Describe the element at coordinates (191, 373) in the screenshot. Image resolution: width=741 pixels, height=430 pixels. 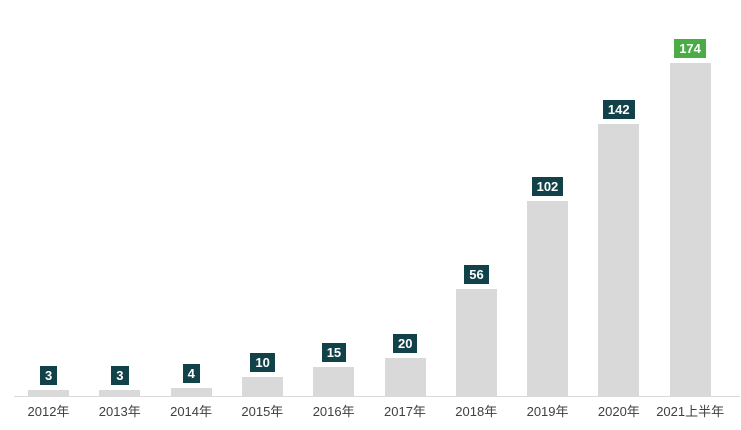
I see `bar-value-badge: 4` at that location.